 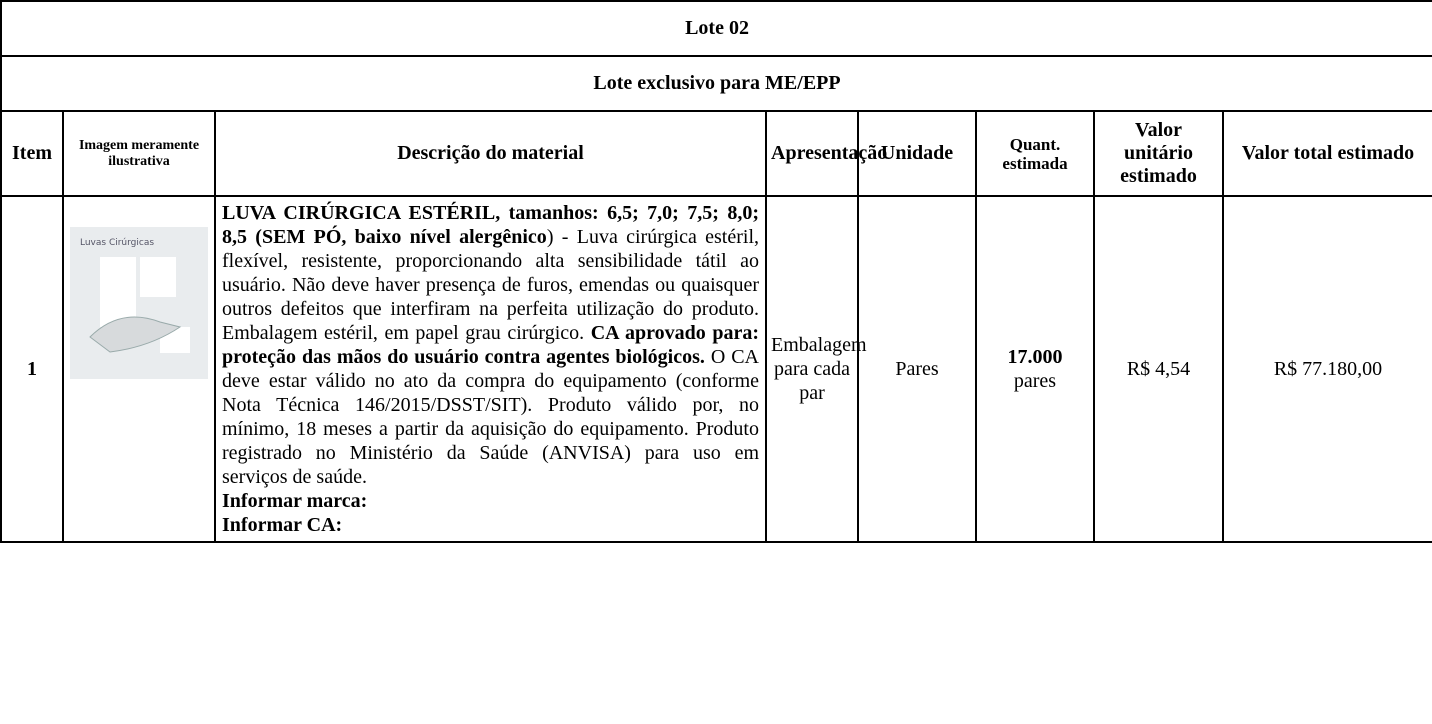 I want to click on header-cell: Imagem meramente ilustrativa, so click(x=139, y=153).